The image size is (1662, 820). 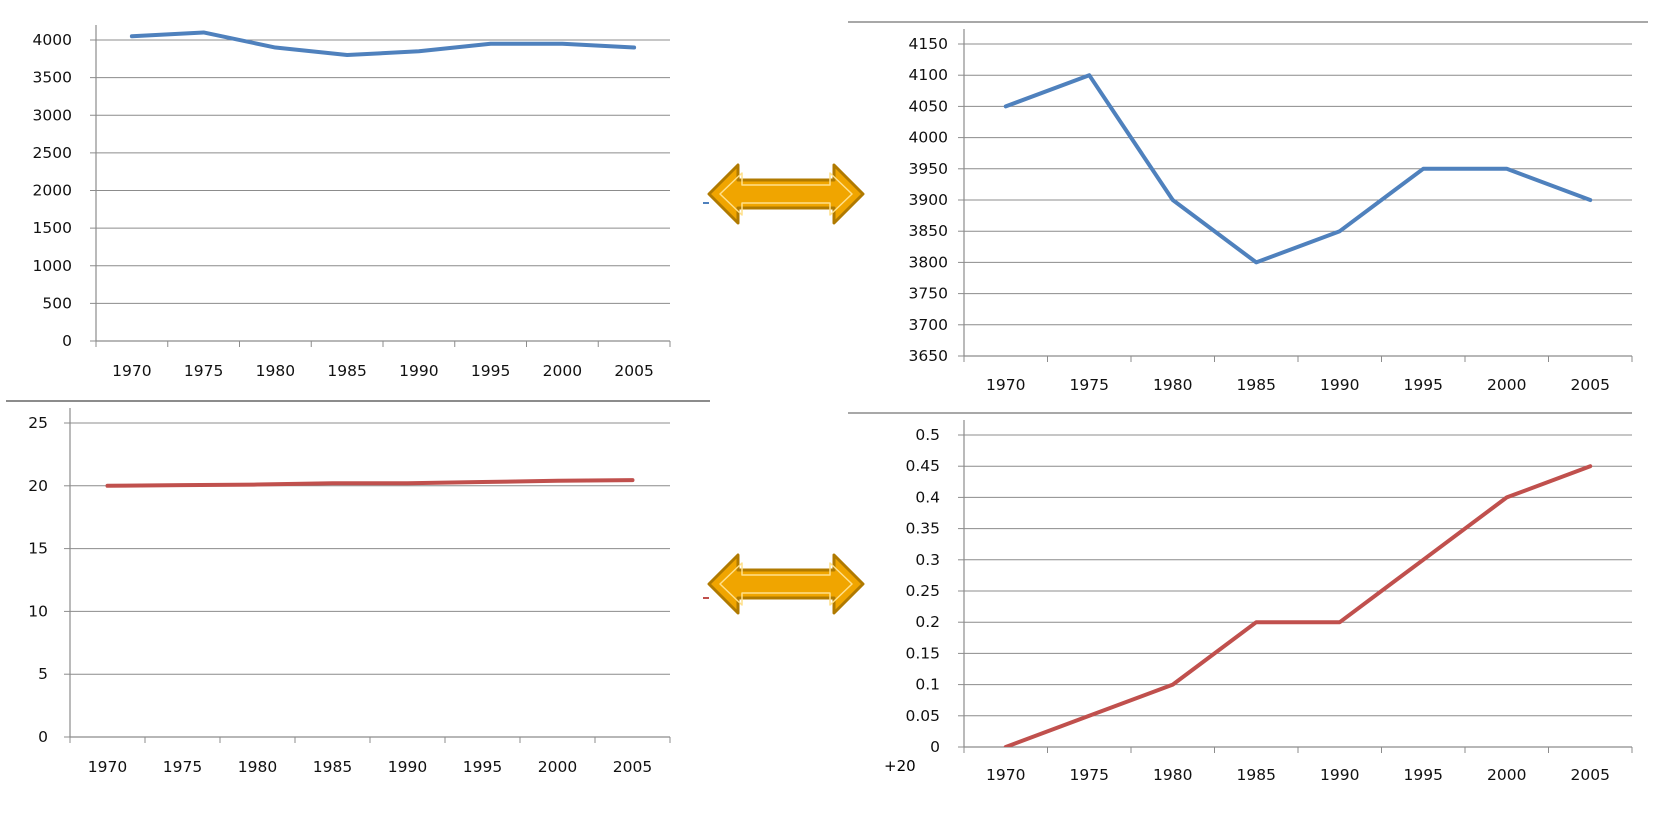 What do you see at coordinates (38, 549) in the screenshot?
I see `y-tick-label: 15` at bounding box center [38, 549].